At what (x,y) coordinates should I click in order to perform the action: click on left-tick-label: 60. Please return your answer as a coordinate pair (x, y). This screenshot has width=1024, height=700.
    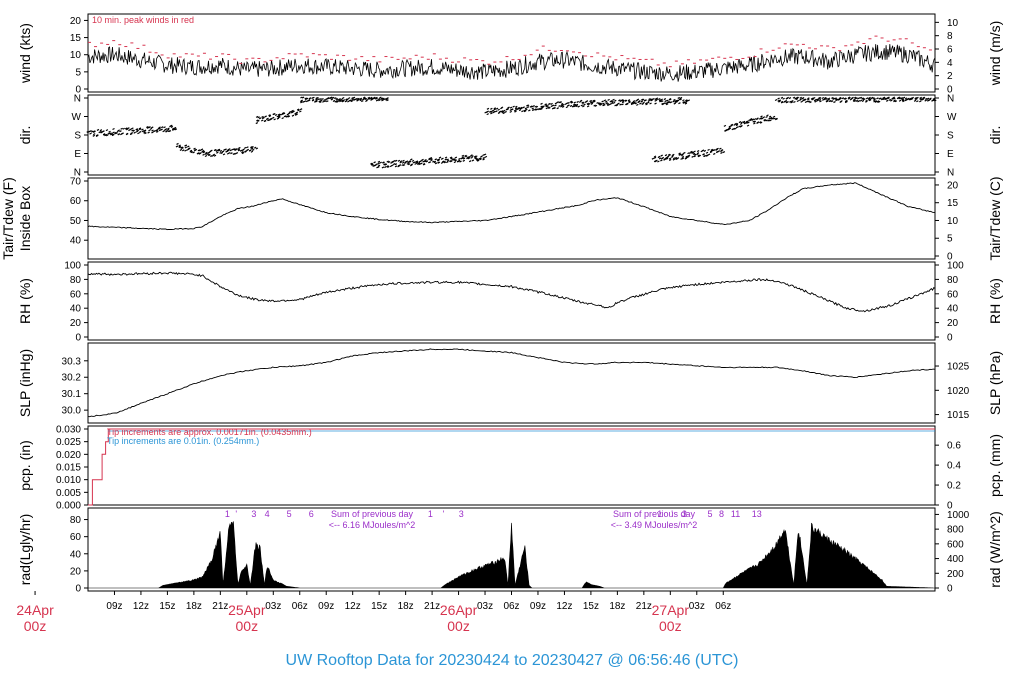
    Looking at the image, I should click on (76, 294).